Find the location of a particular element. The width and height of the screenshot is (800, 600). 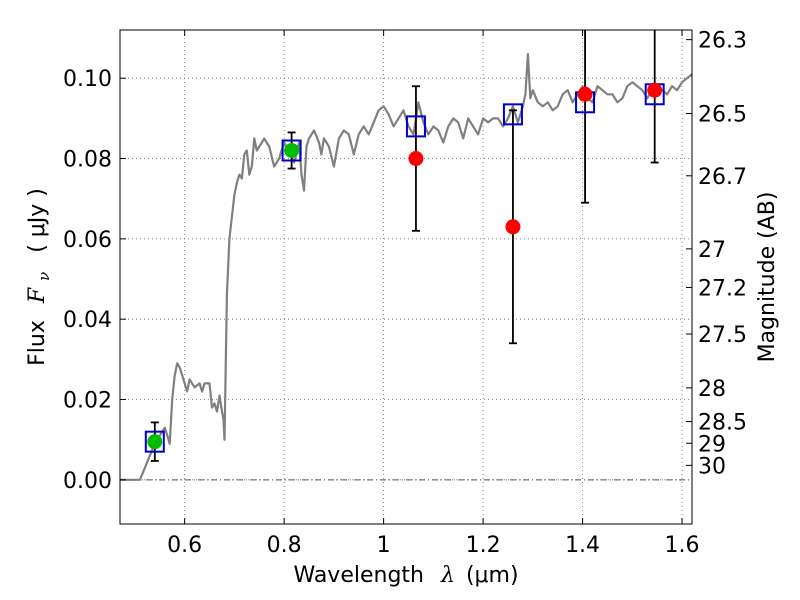

y2-tick-label: 29 is located at coordinates (712, 444).